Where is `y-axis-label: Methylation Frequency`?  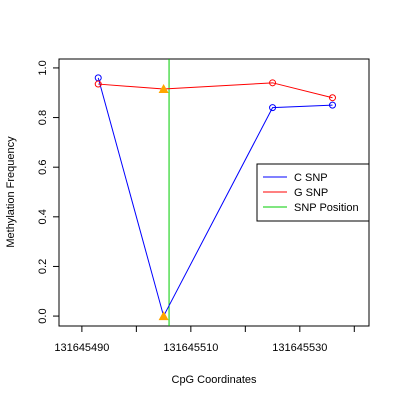 y-axis-label: Methylation Frequency is located at coordinates (11, 192).